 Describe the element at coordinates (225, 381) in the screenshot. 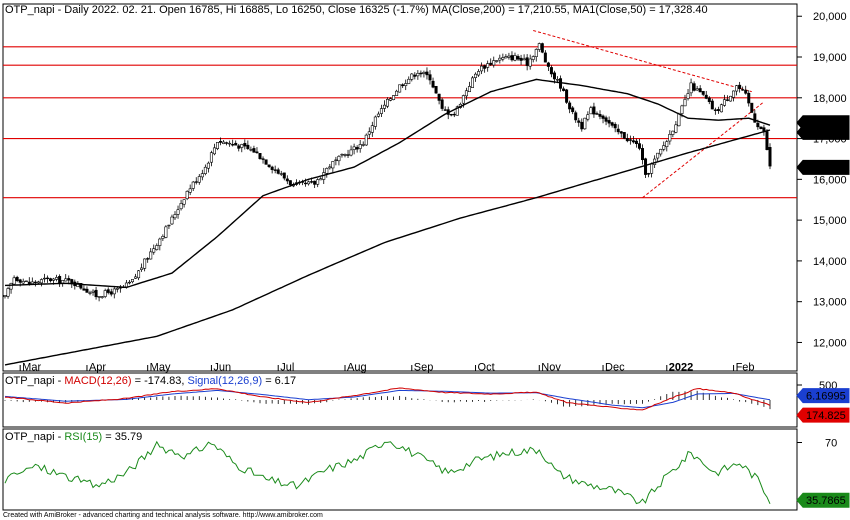

I see `signal-header-label: Signal(12,26,9)` at that location.